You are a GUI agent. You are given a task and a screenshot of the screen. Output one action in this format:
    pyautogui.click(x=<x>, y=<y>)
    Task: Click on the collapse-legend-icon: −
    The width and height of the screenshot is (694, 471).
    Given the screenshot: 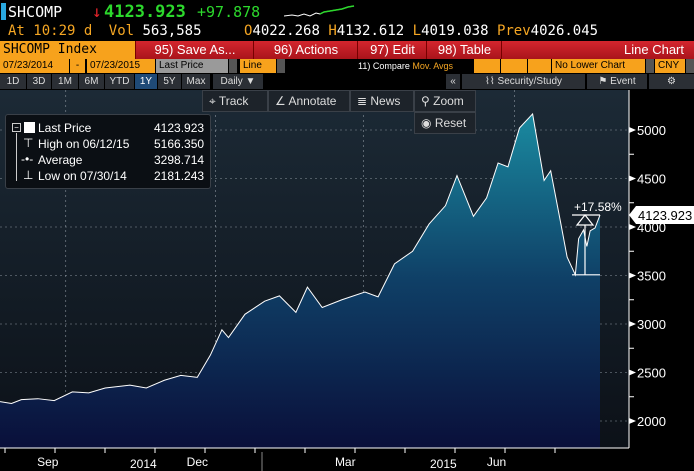 What is the action you would take?
    pyautogui.click(x=16, y=127)
    